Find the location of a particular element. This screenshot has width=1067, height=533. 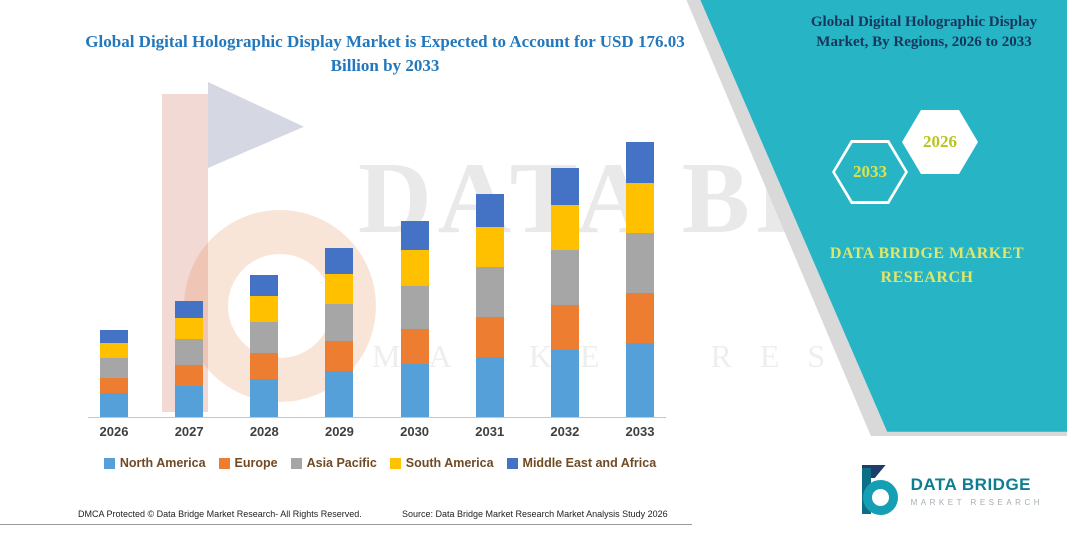

segment-middle-east-and-africa-2028 is located at coordinates (264, 285).